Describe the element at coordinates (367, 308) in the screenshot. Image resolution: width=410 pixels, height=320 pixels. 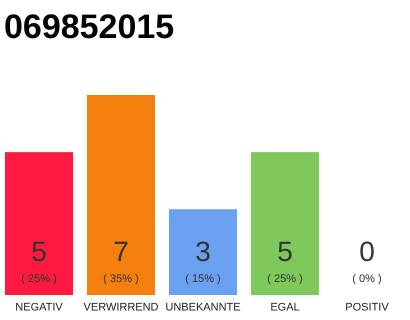
I see `x-tick-label: POSITIV` at that location.